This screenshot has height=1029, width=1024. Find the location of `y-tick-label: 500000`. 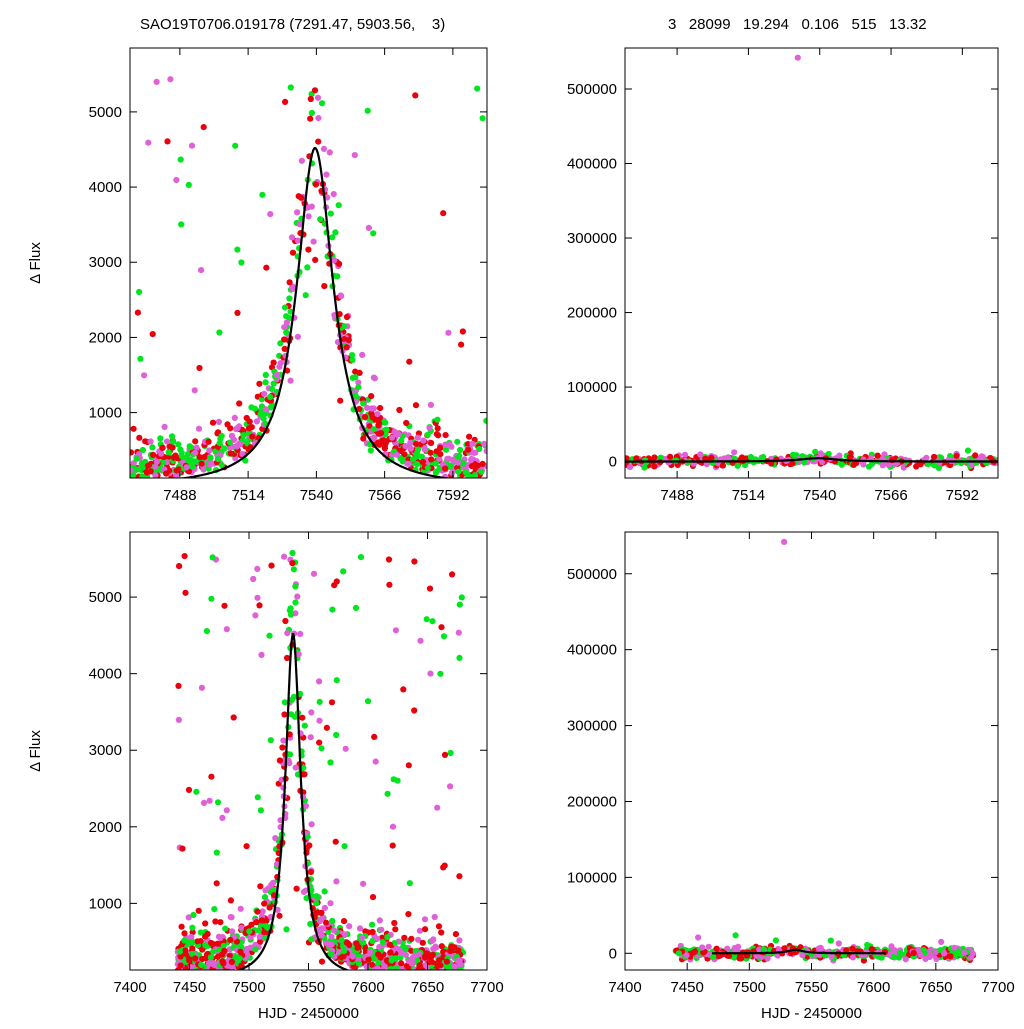

y-tick-label: 500000 is located at coordinates (592, 574).